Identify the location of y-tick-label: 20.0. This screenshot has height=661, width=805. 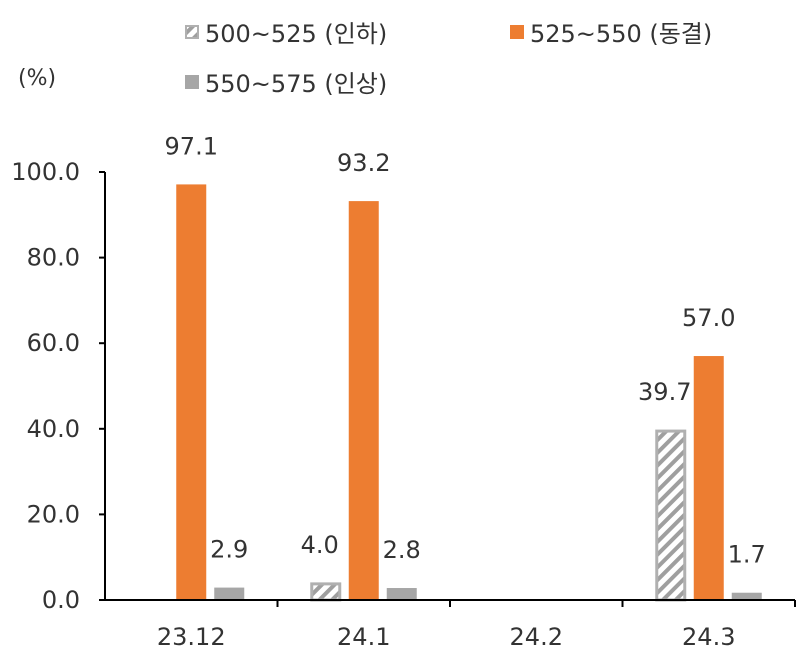
(53, 514).